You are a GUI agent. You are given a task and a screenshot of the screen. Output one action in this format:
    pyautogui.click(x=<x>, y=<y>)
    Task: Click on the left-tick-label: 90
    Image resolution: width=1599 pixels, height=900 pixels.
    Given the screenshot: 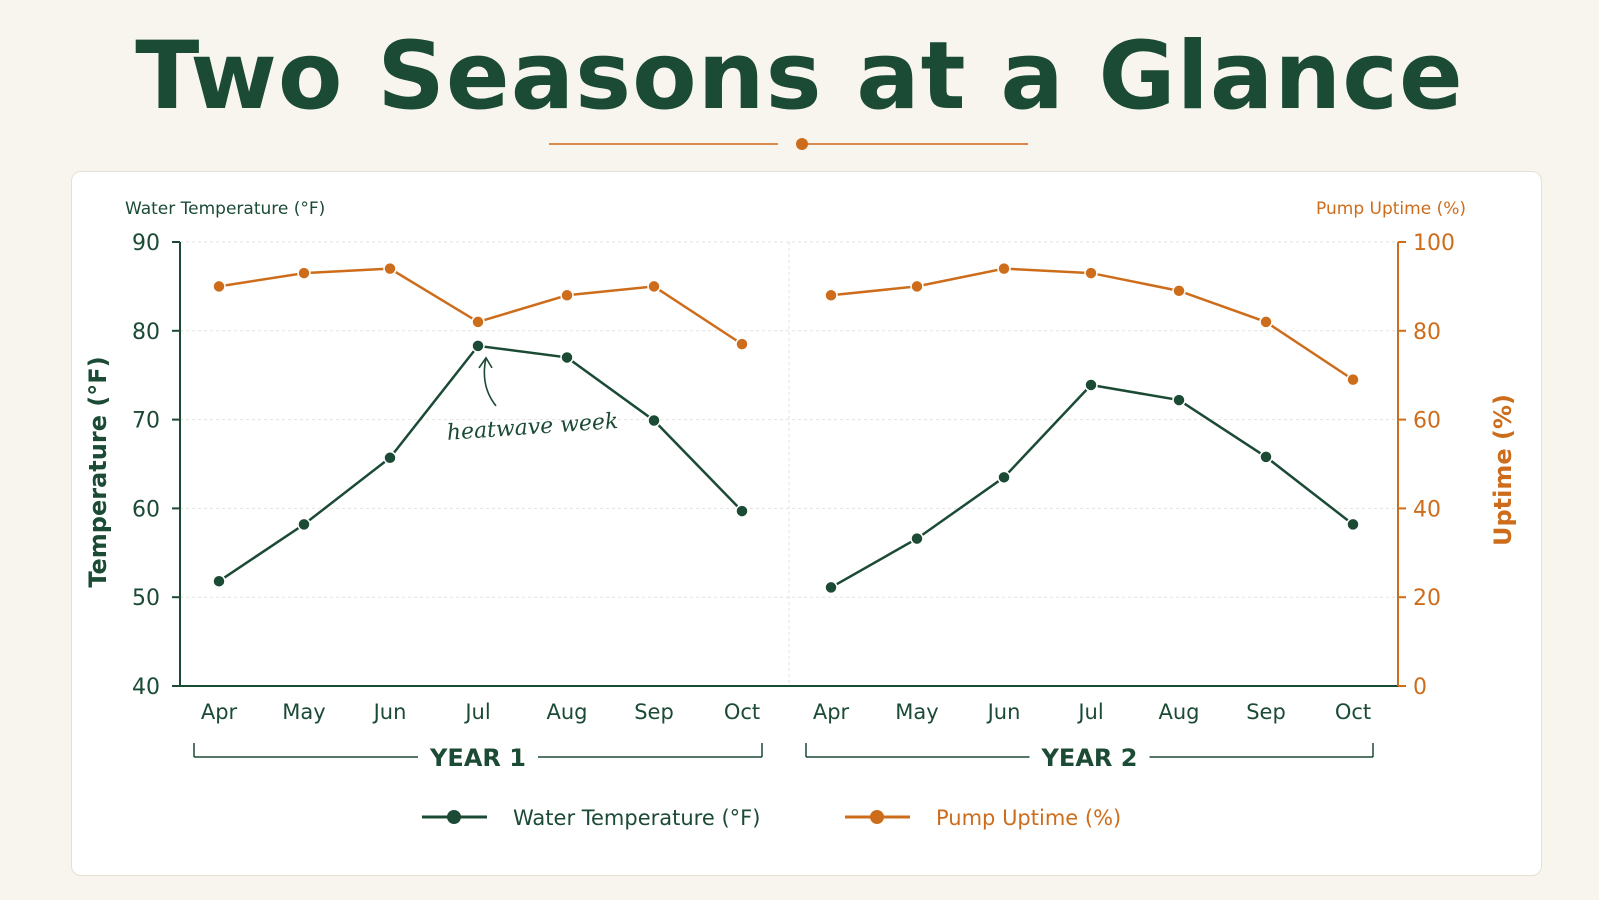 What is the action you would take?
    pyautogui.click(x=146, y=243)
    